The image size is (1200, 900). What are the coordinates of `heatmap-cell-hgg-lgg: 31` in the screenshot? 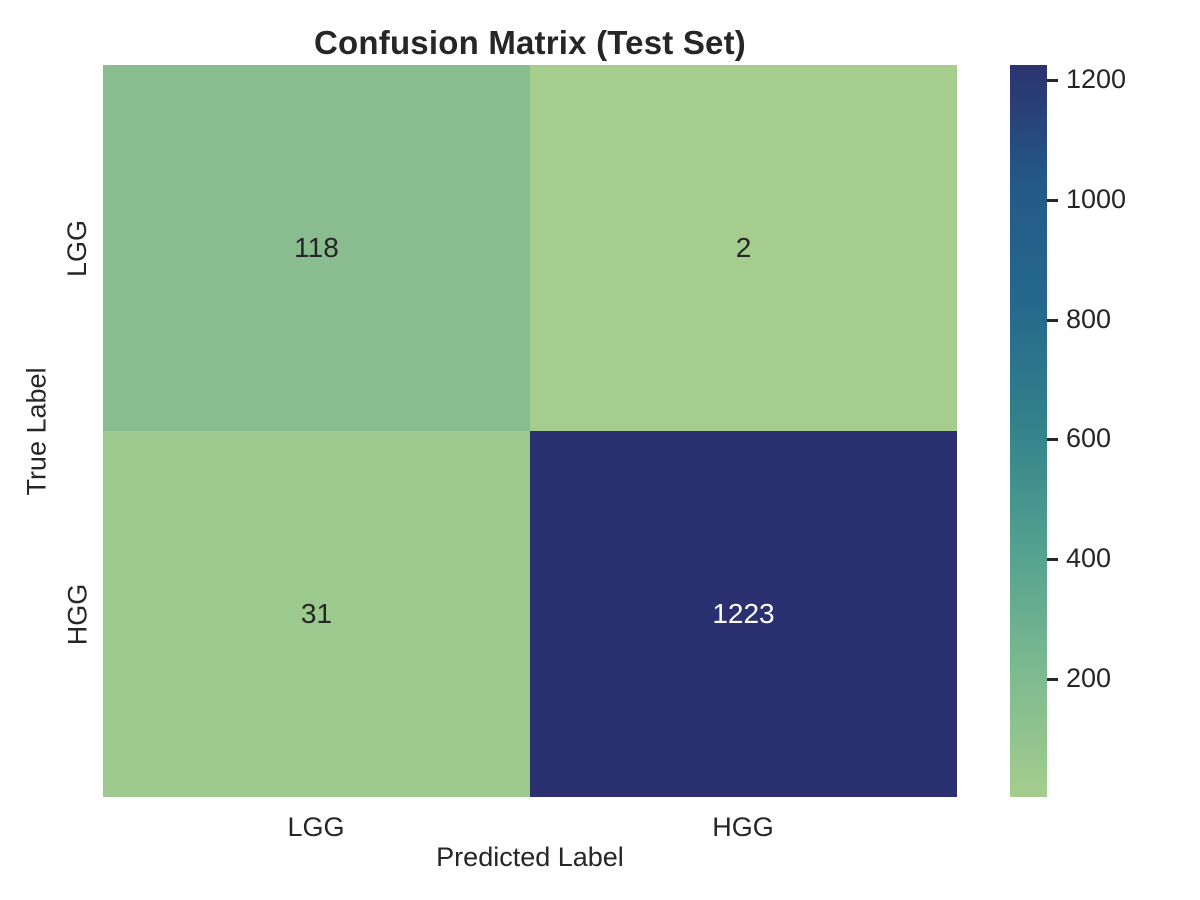 It's located at (316, 614).